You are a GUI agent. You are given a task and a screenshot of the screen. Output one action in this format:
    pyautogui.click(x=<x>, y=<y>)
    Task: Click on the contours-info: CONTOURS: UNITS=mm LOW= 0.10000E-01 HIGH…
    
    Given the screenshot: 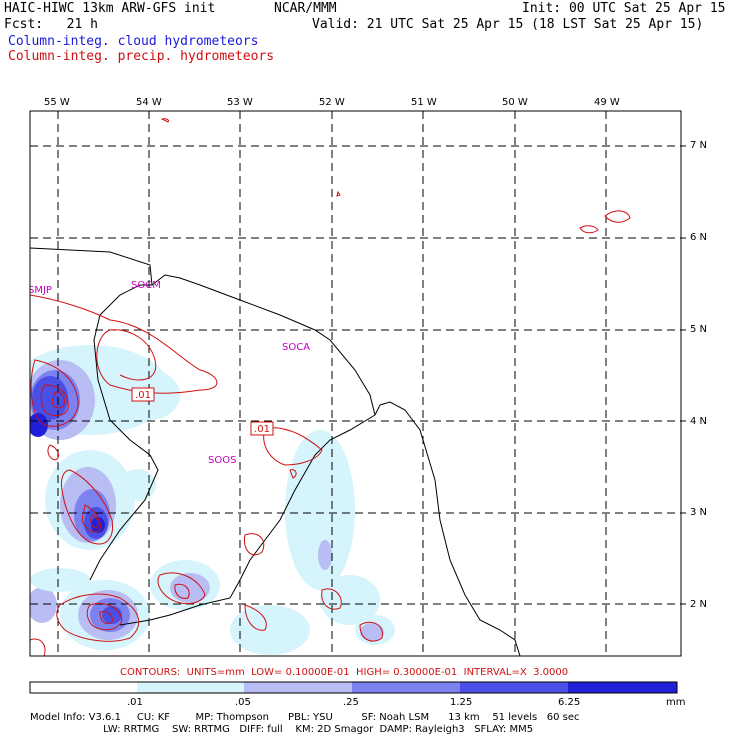 What is the action you would take?
    pyautogui.click(x=344, y=672)
    